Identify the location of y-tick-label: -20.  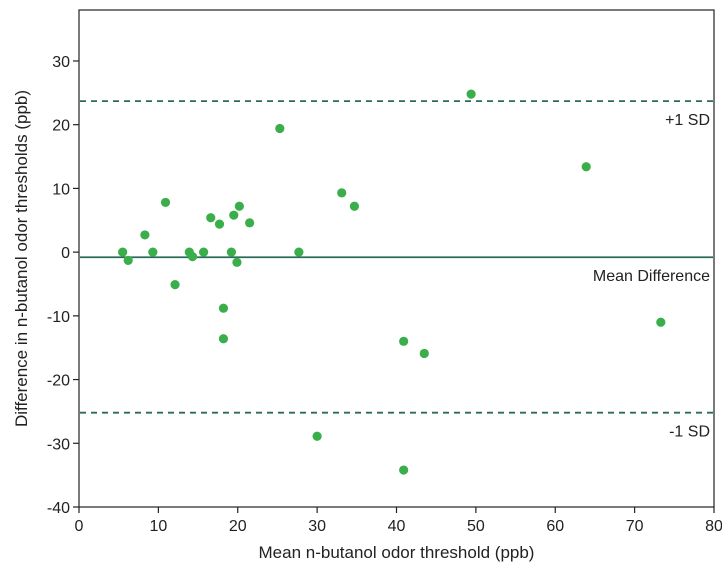
(58, 381).